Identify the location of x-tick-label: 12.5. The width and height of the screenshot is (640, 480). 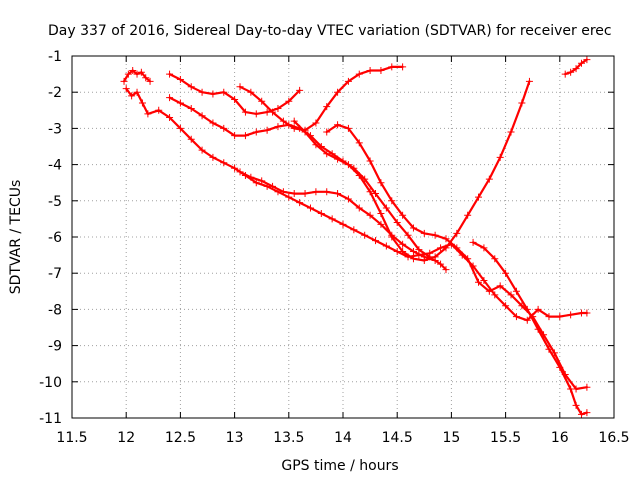
(180, 438).